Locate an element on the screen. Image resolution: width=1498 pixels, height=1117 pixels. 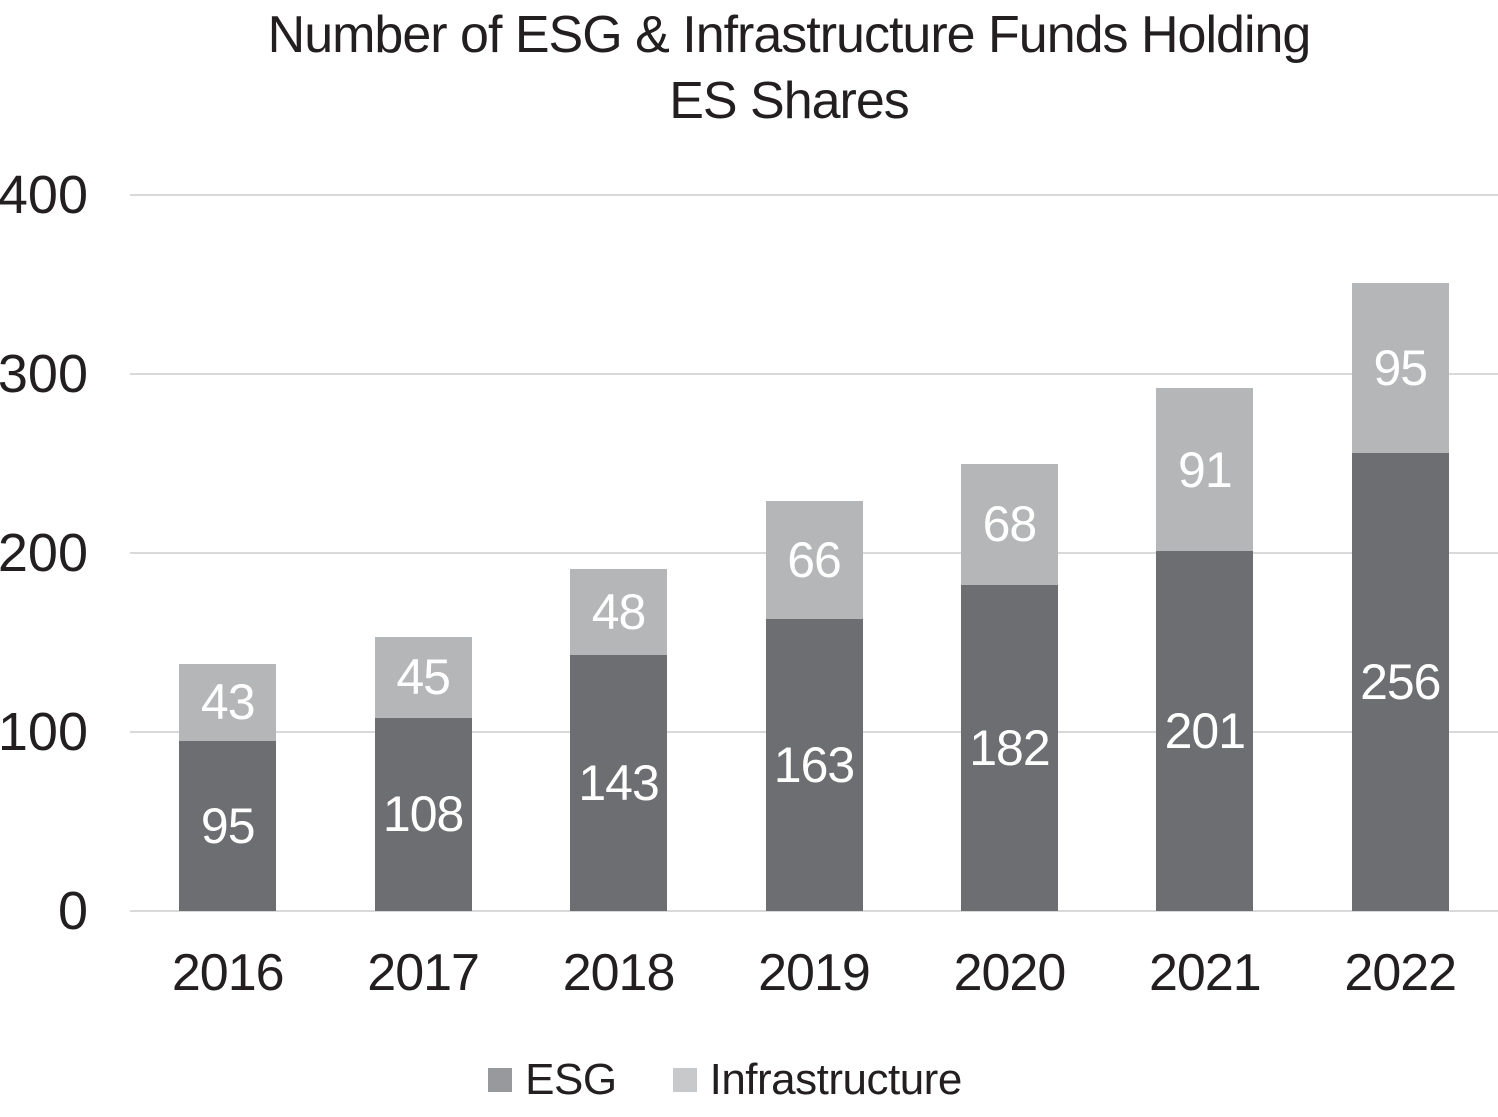
bar-segment-esg-2018: 143 is located at coordinates (619, 783).